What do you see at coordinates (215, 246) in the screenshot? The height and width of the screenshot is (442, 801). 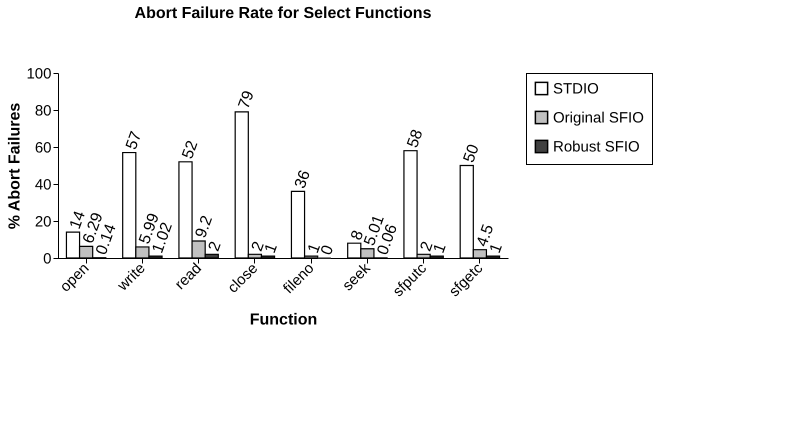 I see `data-label: 2` at bounding box center [215, 246].